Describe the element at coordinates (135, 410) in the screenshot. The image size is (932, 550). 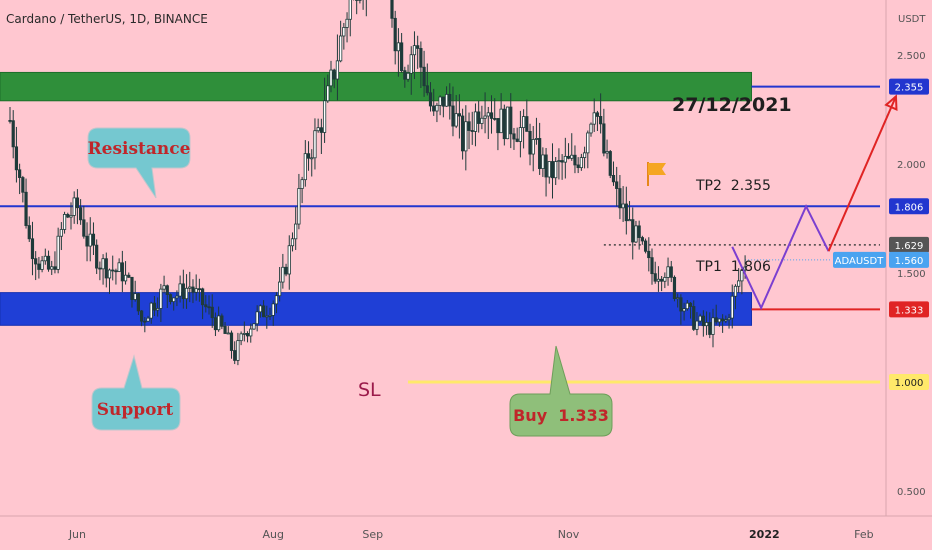
I see `support-label: Support` at that location.